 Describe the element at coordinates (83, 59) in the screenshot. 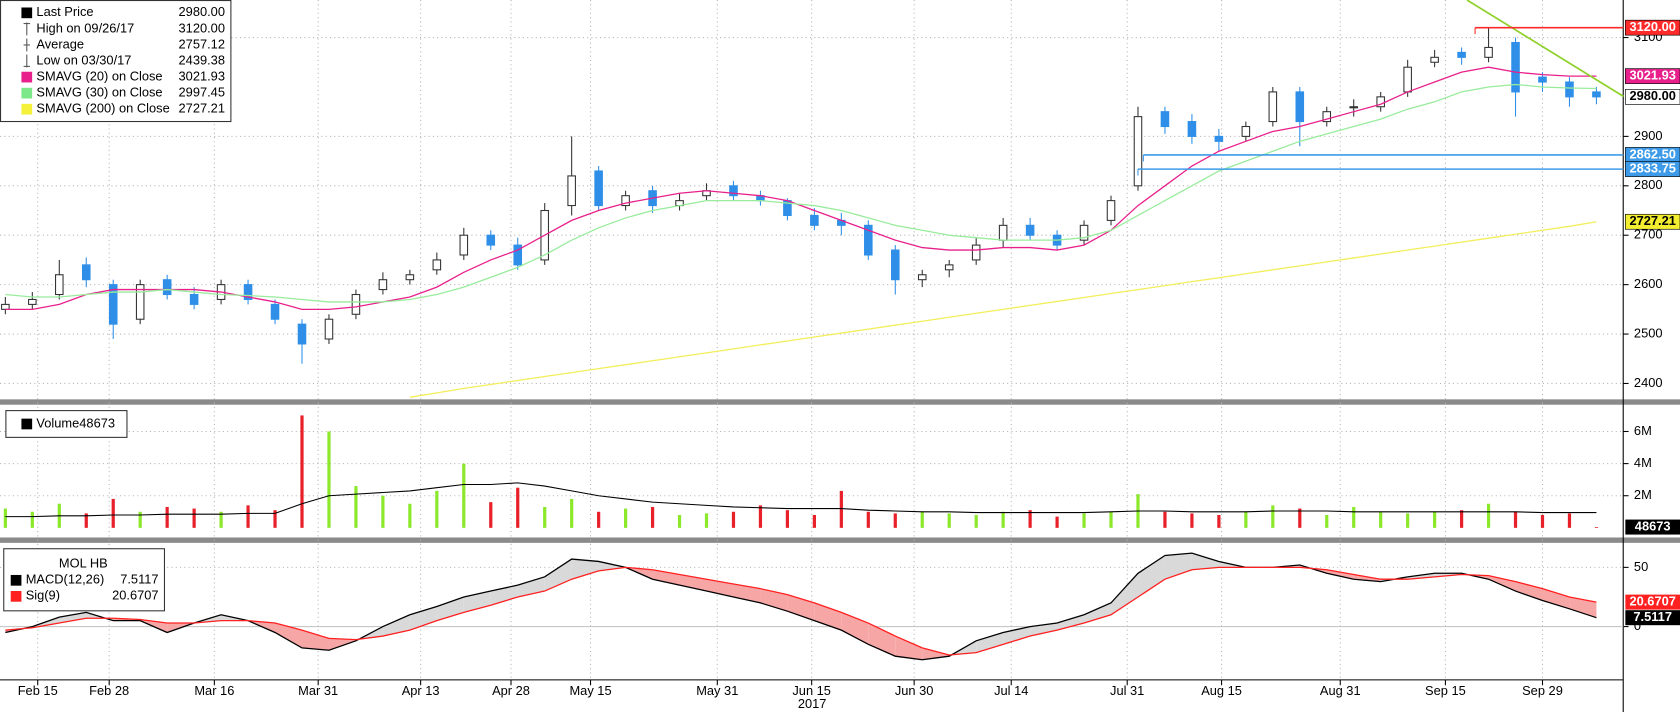

I see `legend-label: Low on 03/30/17` at that location.